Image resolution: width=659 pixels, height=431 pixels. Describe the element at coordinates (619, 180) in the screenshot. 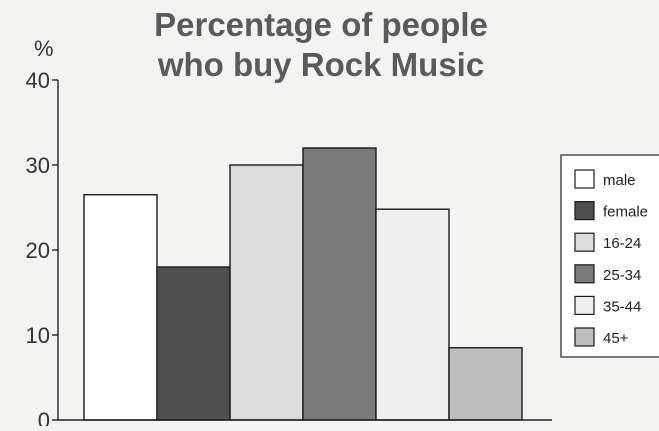

I see `legend-label-male: male` at that location.